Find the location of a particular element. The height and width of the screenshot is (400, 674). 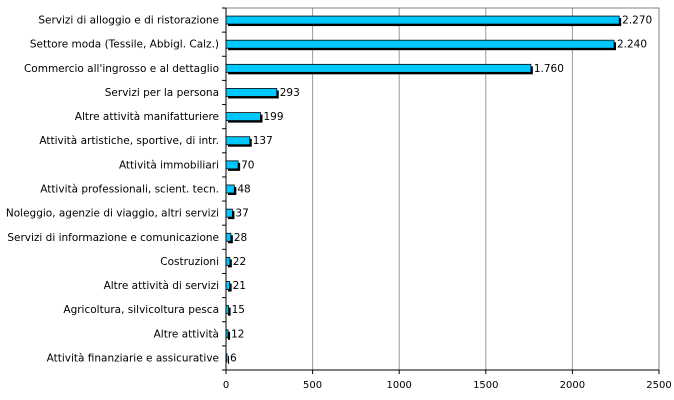

value-label: 15 is located at coordinates (238, 310).